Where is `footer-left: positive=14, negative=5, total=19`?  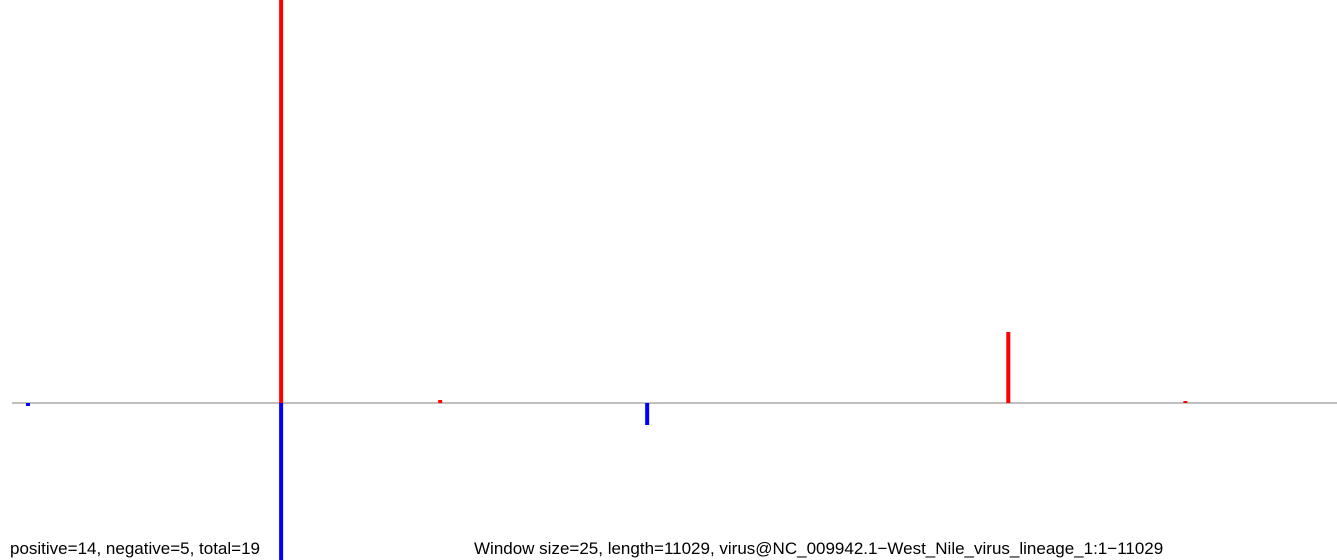 footer-left: positive=14, negative=5, total=19 is located at coordinates (135, 548).